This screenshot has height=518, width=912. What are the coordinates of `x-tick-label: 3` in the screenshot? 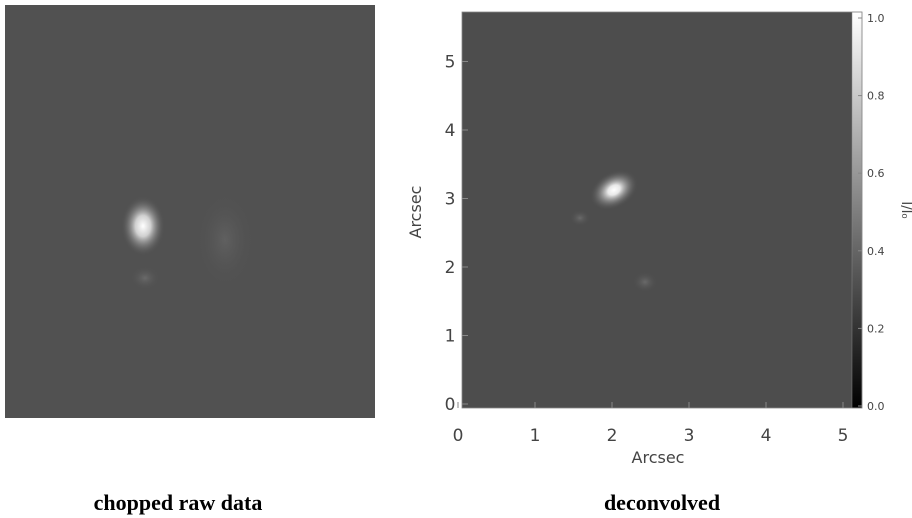 It's located at (689, 436).